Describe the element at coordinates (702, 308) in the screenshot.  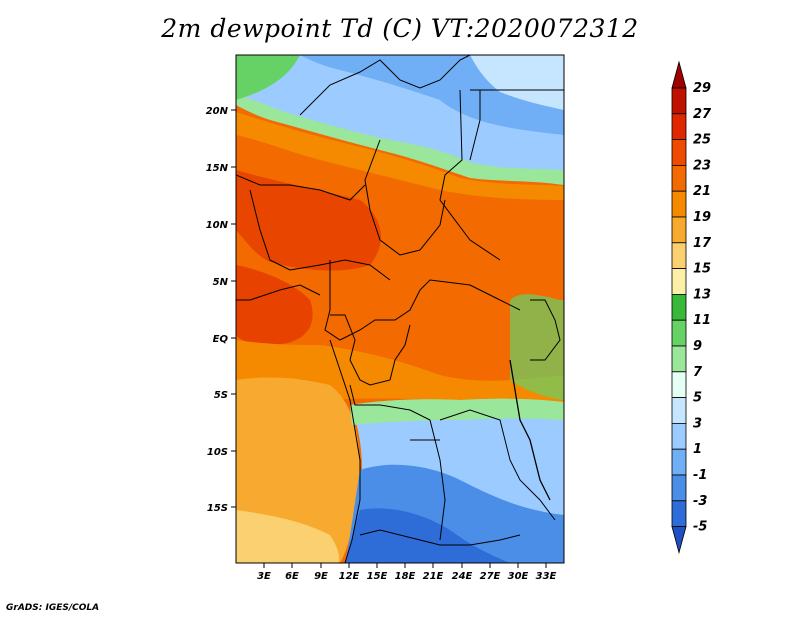
I see `colorbar-labels: 29 27 25 23 21 19 17 15 13 11 9 7 5 3 1 -1 -3 -5` at that location.